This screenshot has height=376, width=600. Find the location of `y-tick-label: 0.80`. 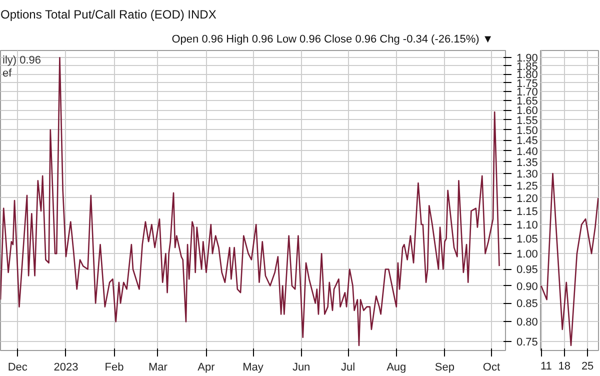

y-tick-label: 0.80 is located at coordinates (527, 322).